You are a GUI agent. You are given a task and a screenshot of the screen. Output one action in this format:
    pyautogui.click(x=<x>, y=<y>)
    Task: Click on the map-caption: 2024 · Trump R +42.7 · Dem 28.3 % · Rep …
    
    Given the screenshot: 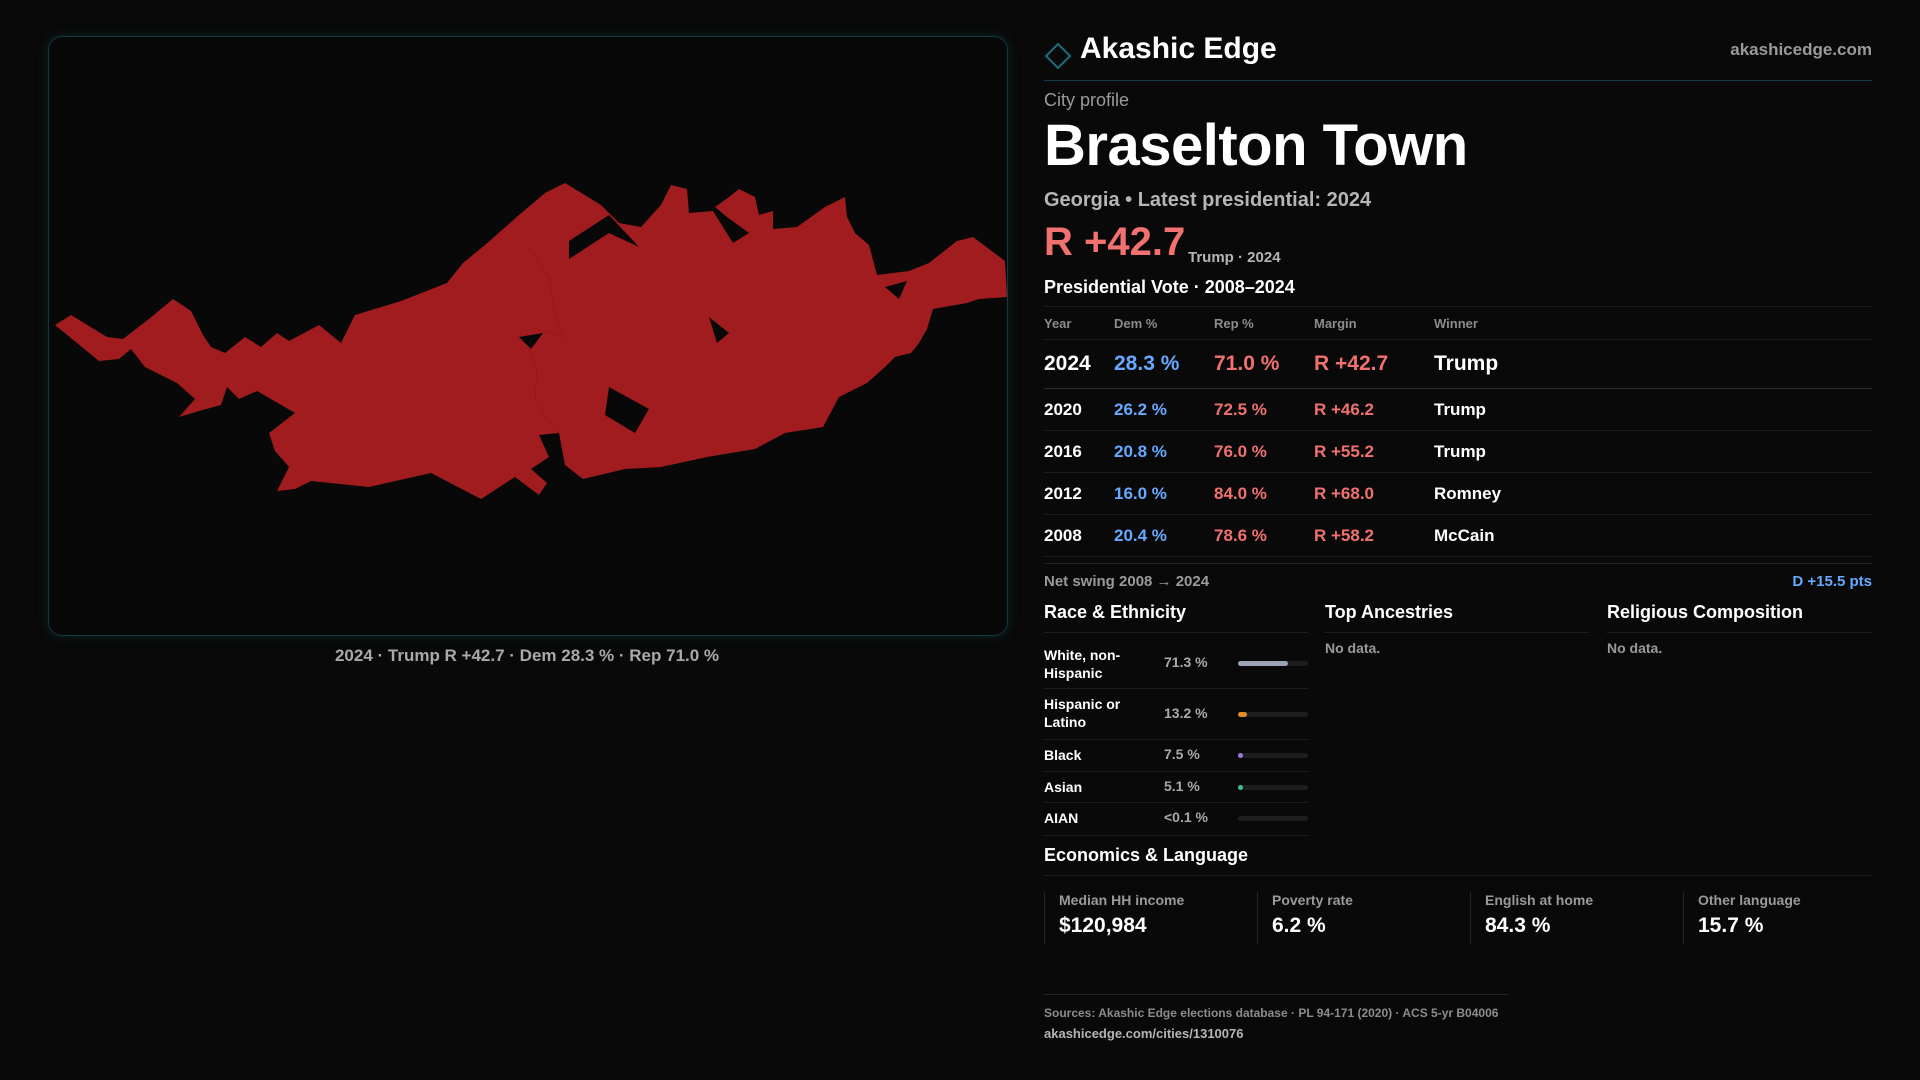 What is the action you would take?
    pyautogui.click(x=527, y=655)
    